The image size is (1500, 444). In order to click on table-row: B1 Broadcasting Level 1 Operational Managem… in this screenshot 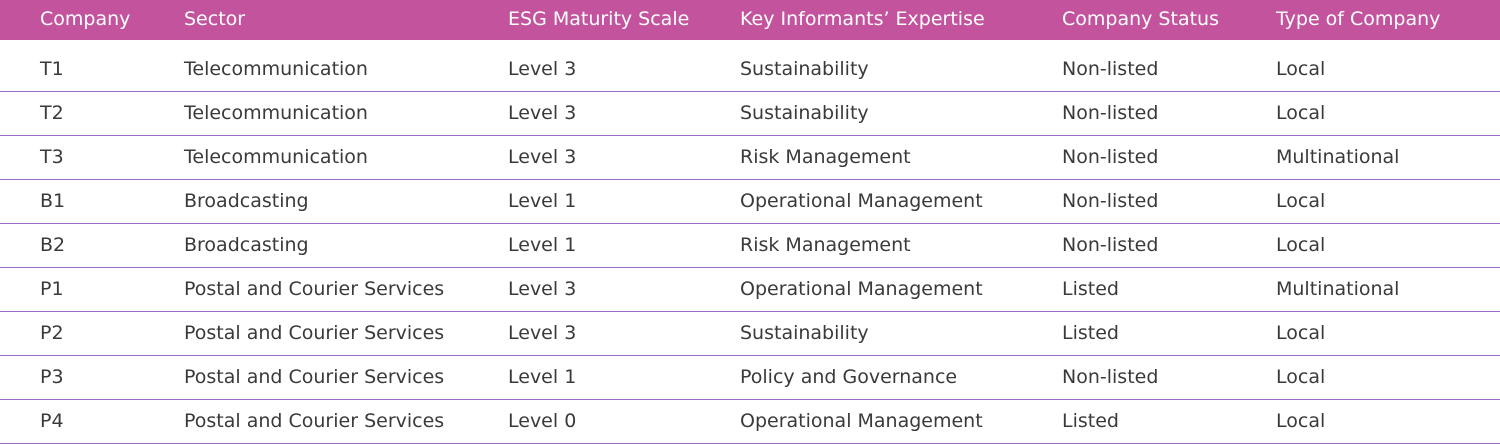, I will do `click(750, 202)`.